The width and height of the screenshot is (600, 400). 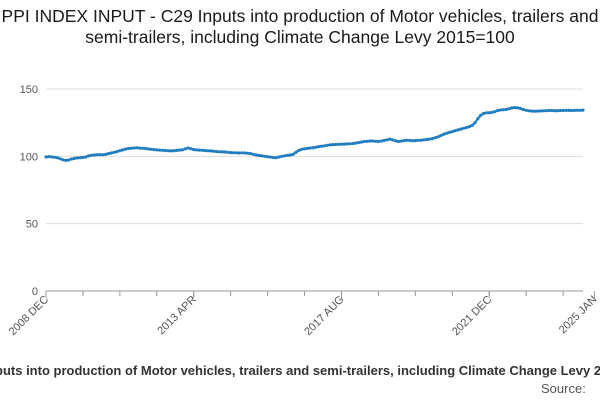 What do you see at coordinates (314, 134) in the screenshot?
I see `series-path` at bounding box center [314, 134].